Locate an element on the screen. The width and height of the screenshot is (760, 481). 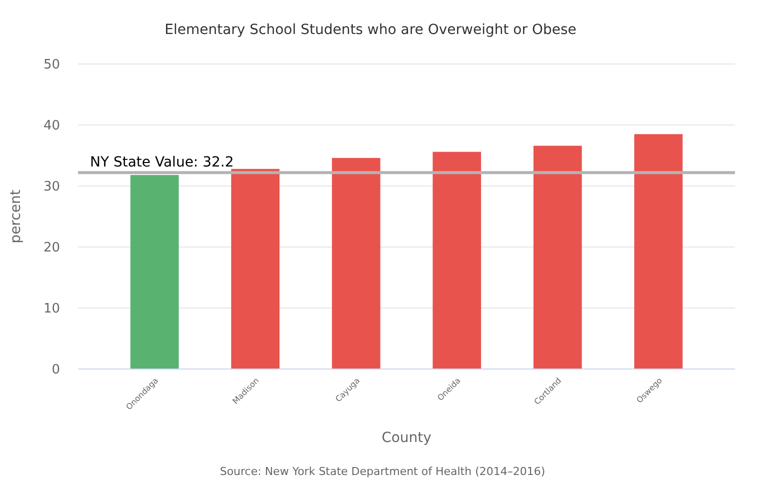
y-tick-label: 50 is located at coordinates (51, 65).